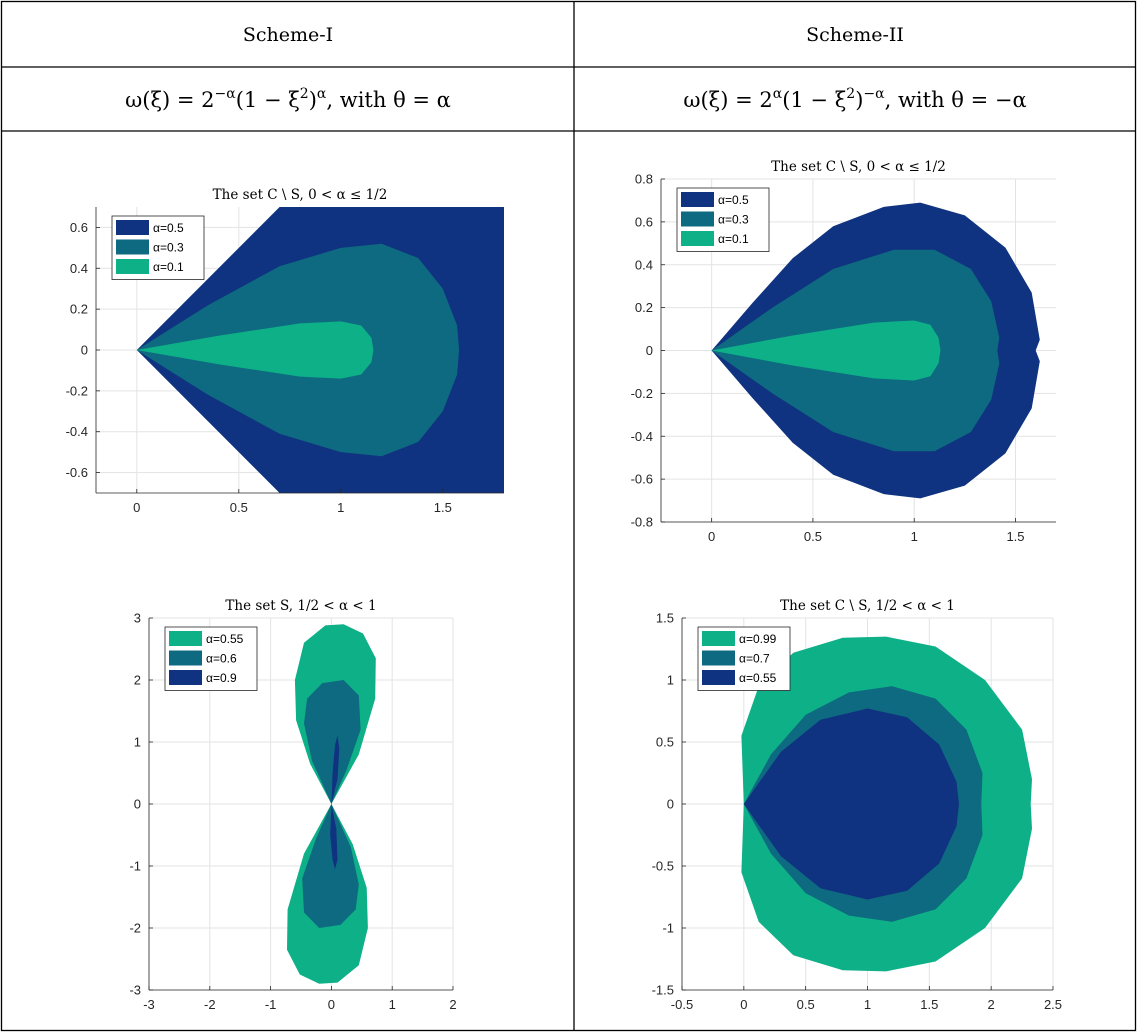  I want to click on formula-scheme-1: ω(ξ) = 2−α(1 − ξ2)α, with θ = α, so click(288, 99).